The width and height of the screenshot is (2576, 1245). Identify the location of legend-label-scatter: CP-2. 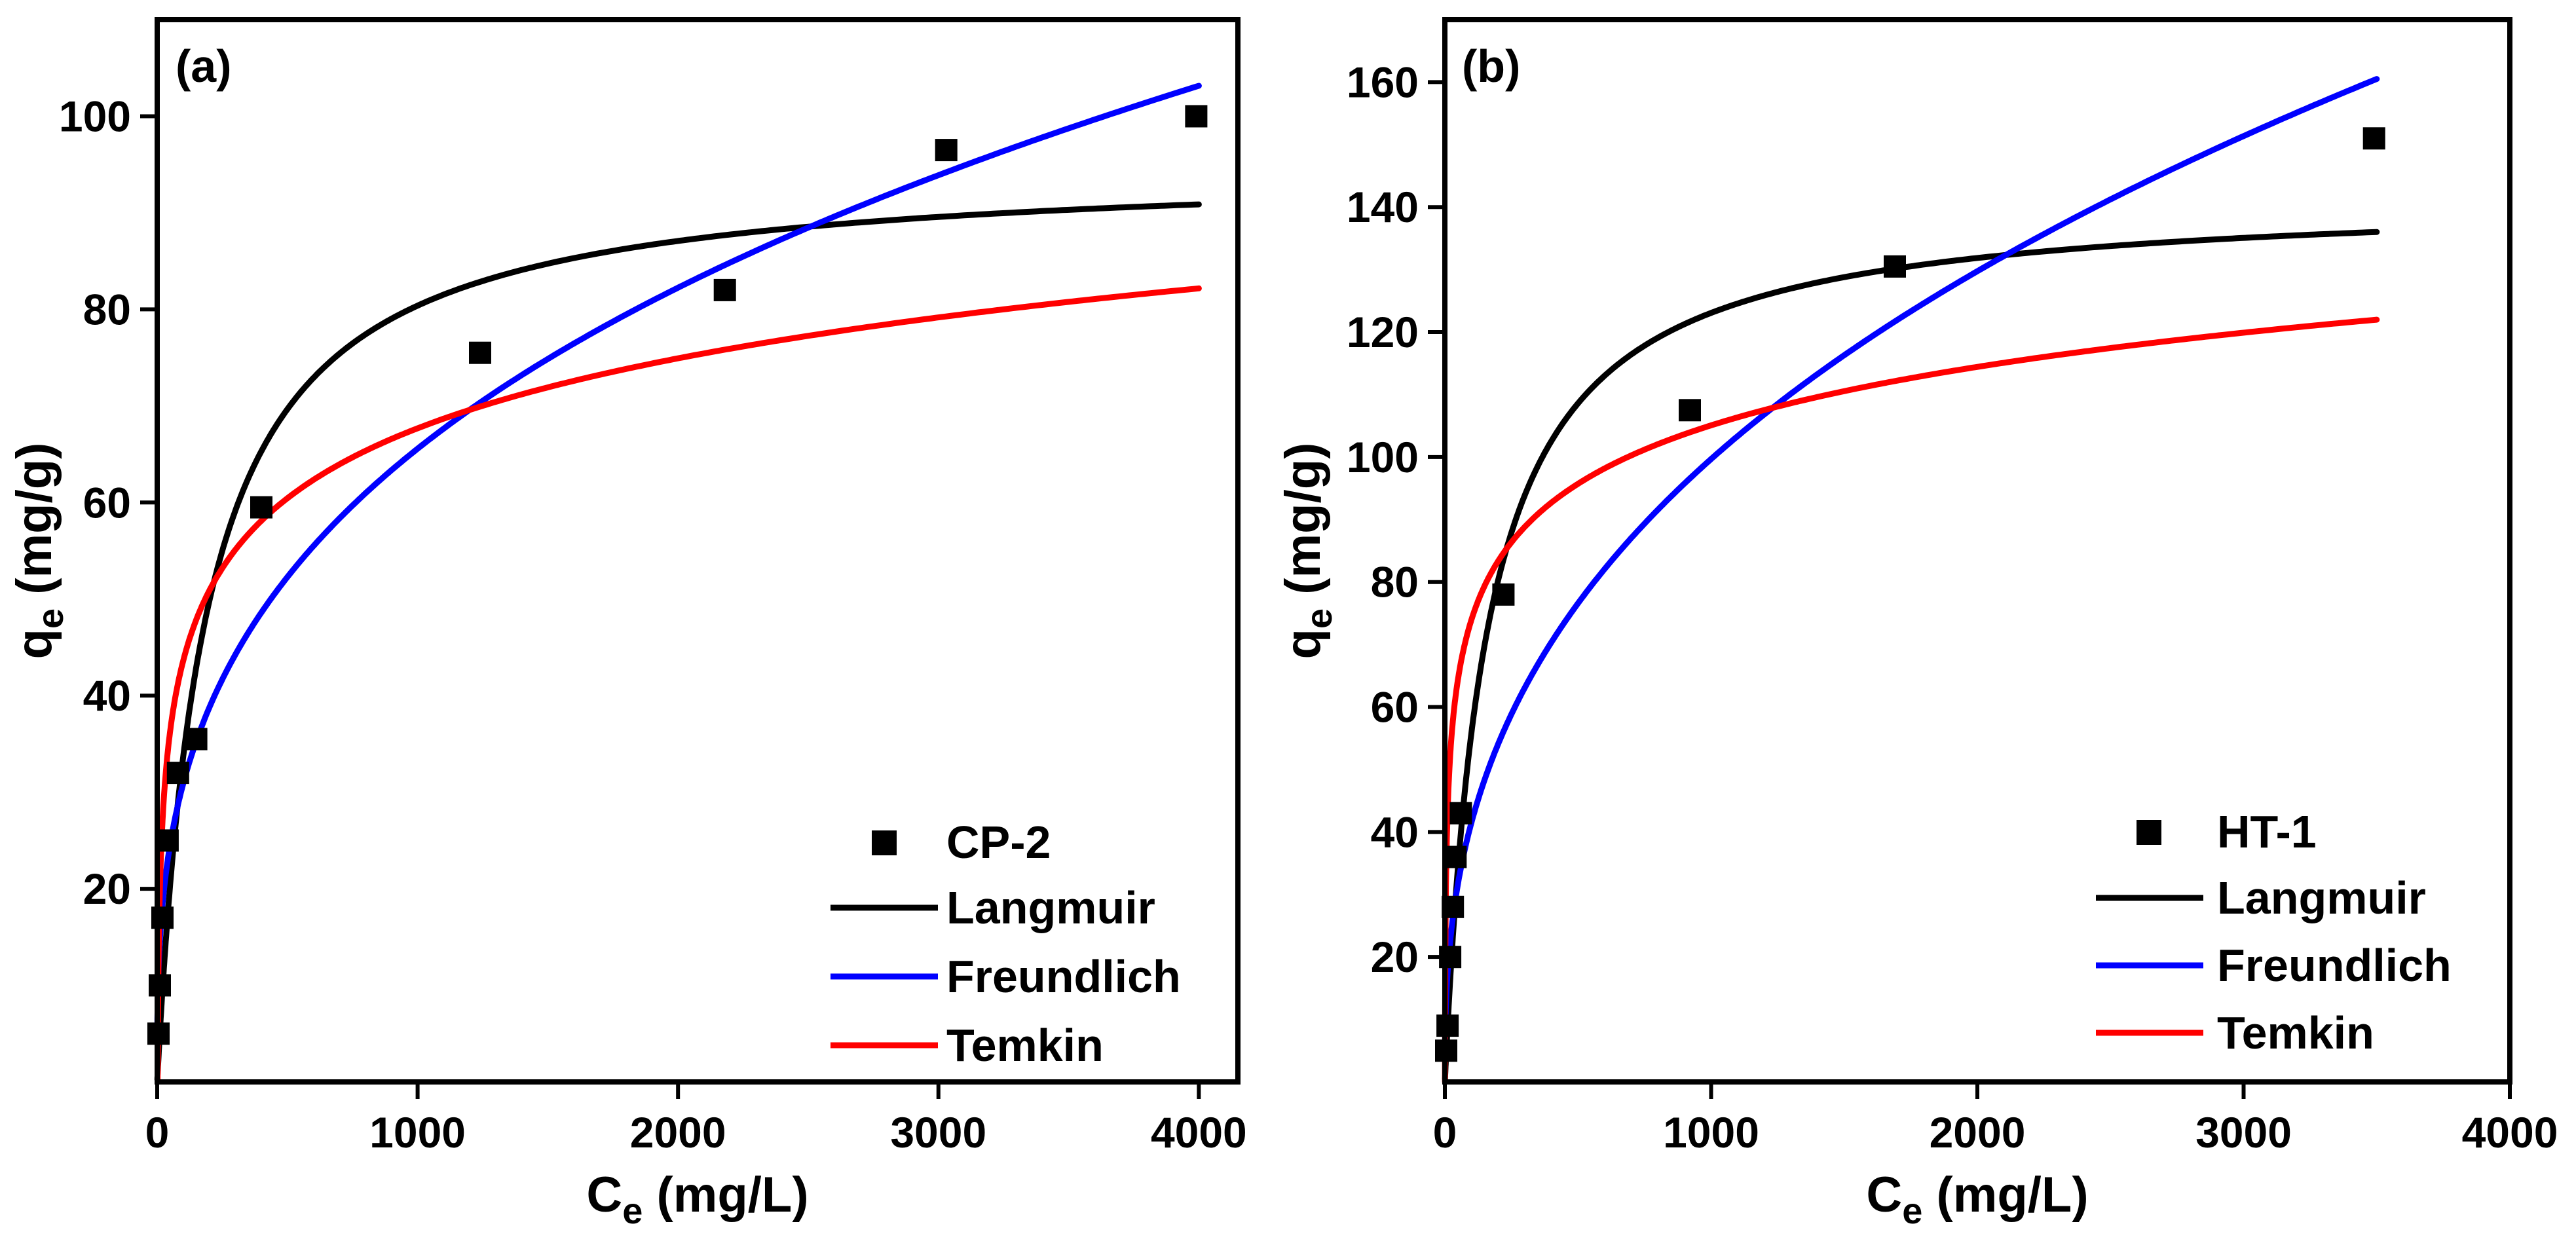
(998, 842).